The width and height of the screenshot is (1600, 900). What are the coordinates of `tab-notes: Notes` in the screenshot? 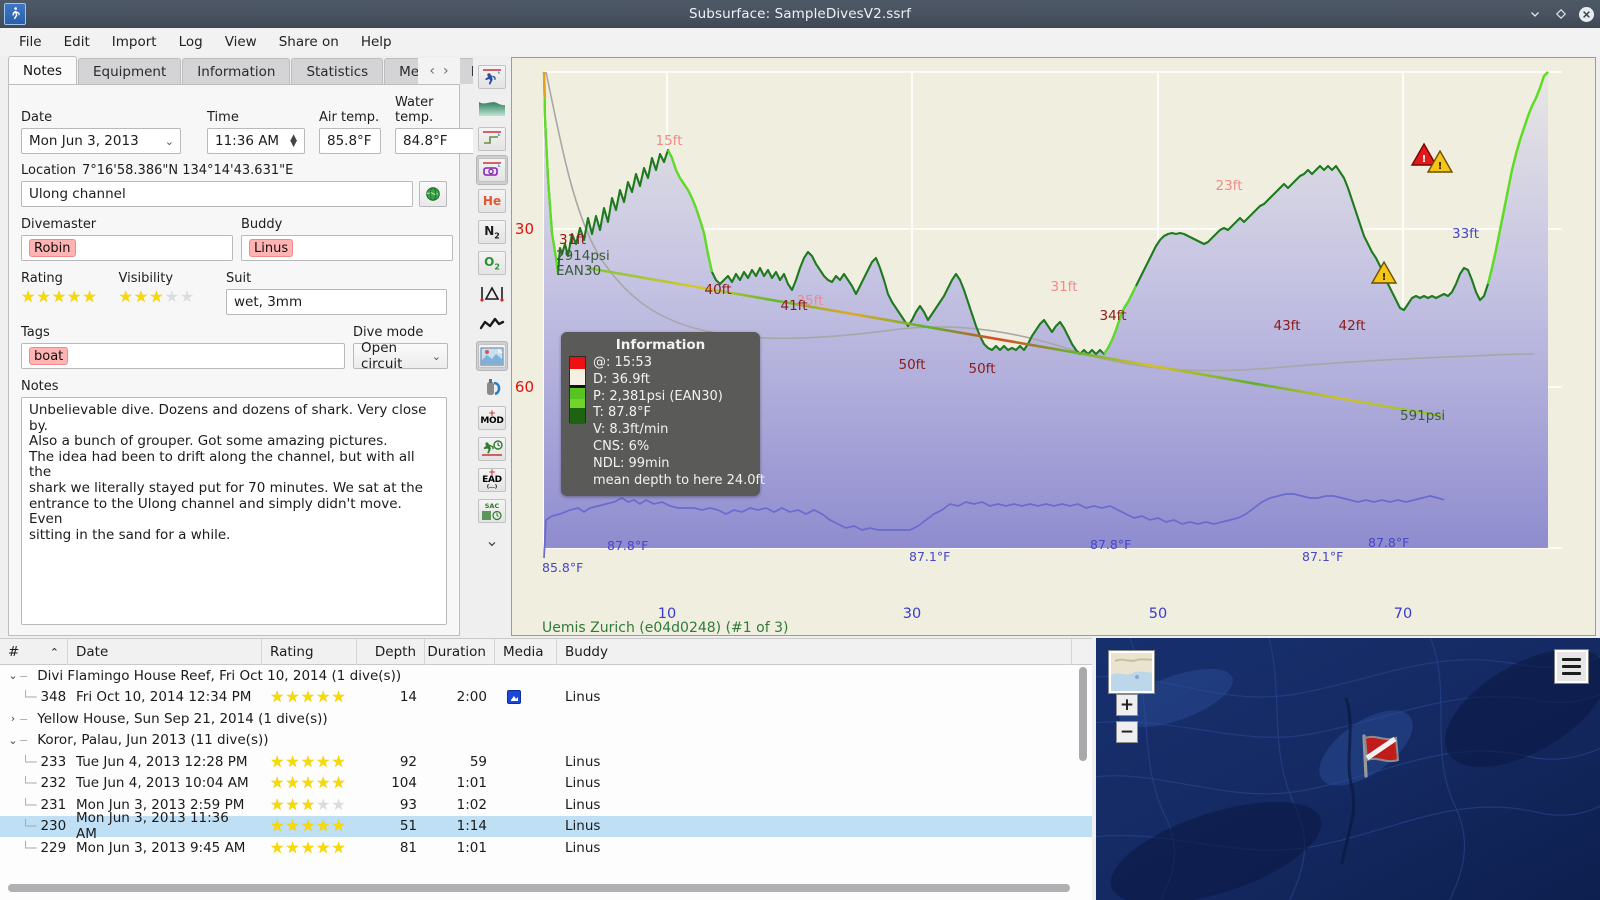 It's located at (42, 70).